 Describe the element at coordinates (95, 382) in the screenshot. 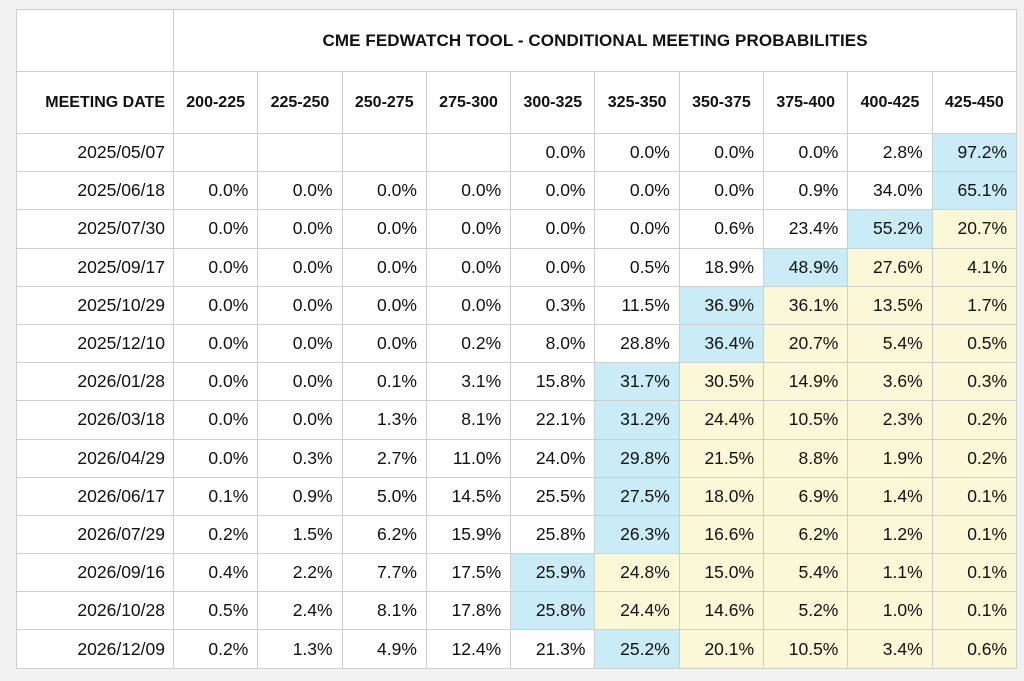

I see `meeting-date-cell: 2026/01/28` at that location.